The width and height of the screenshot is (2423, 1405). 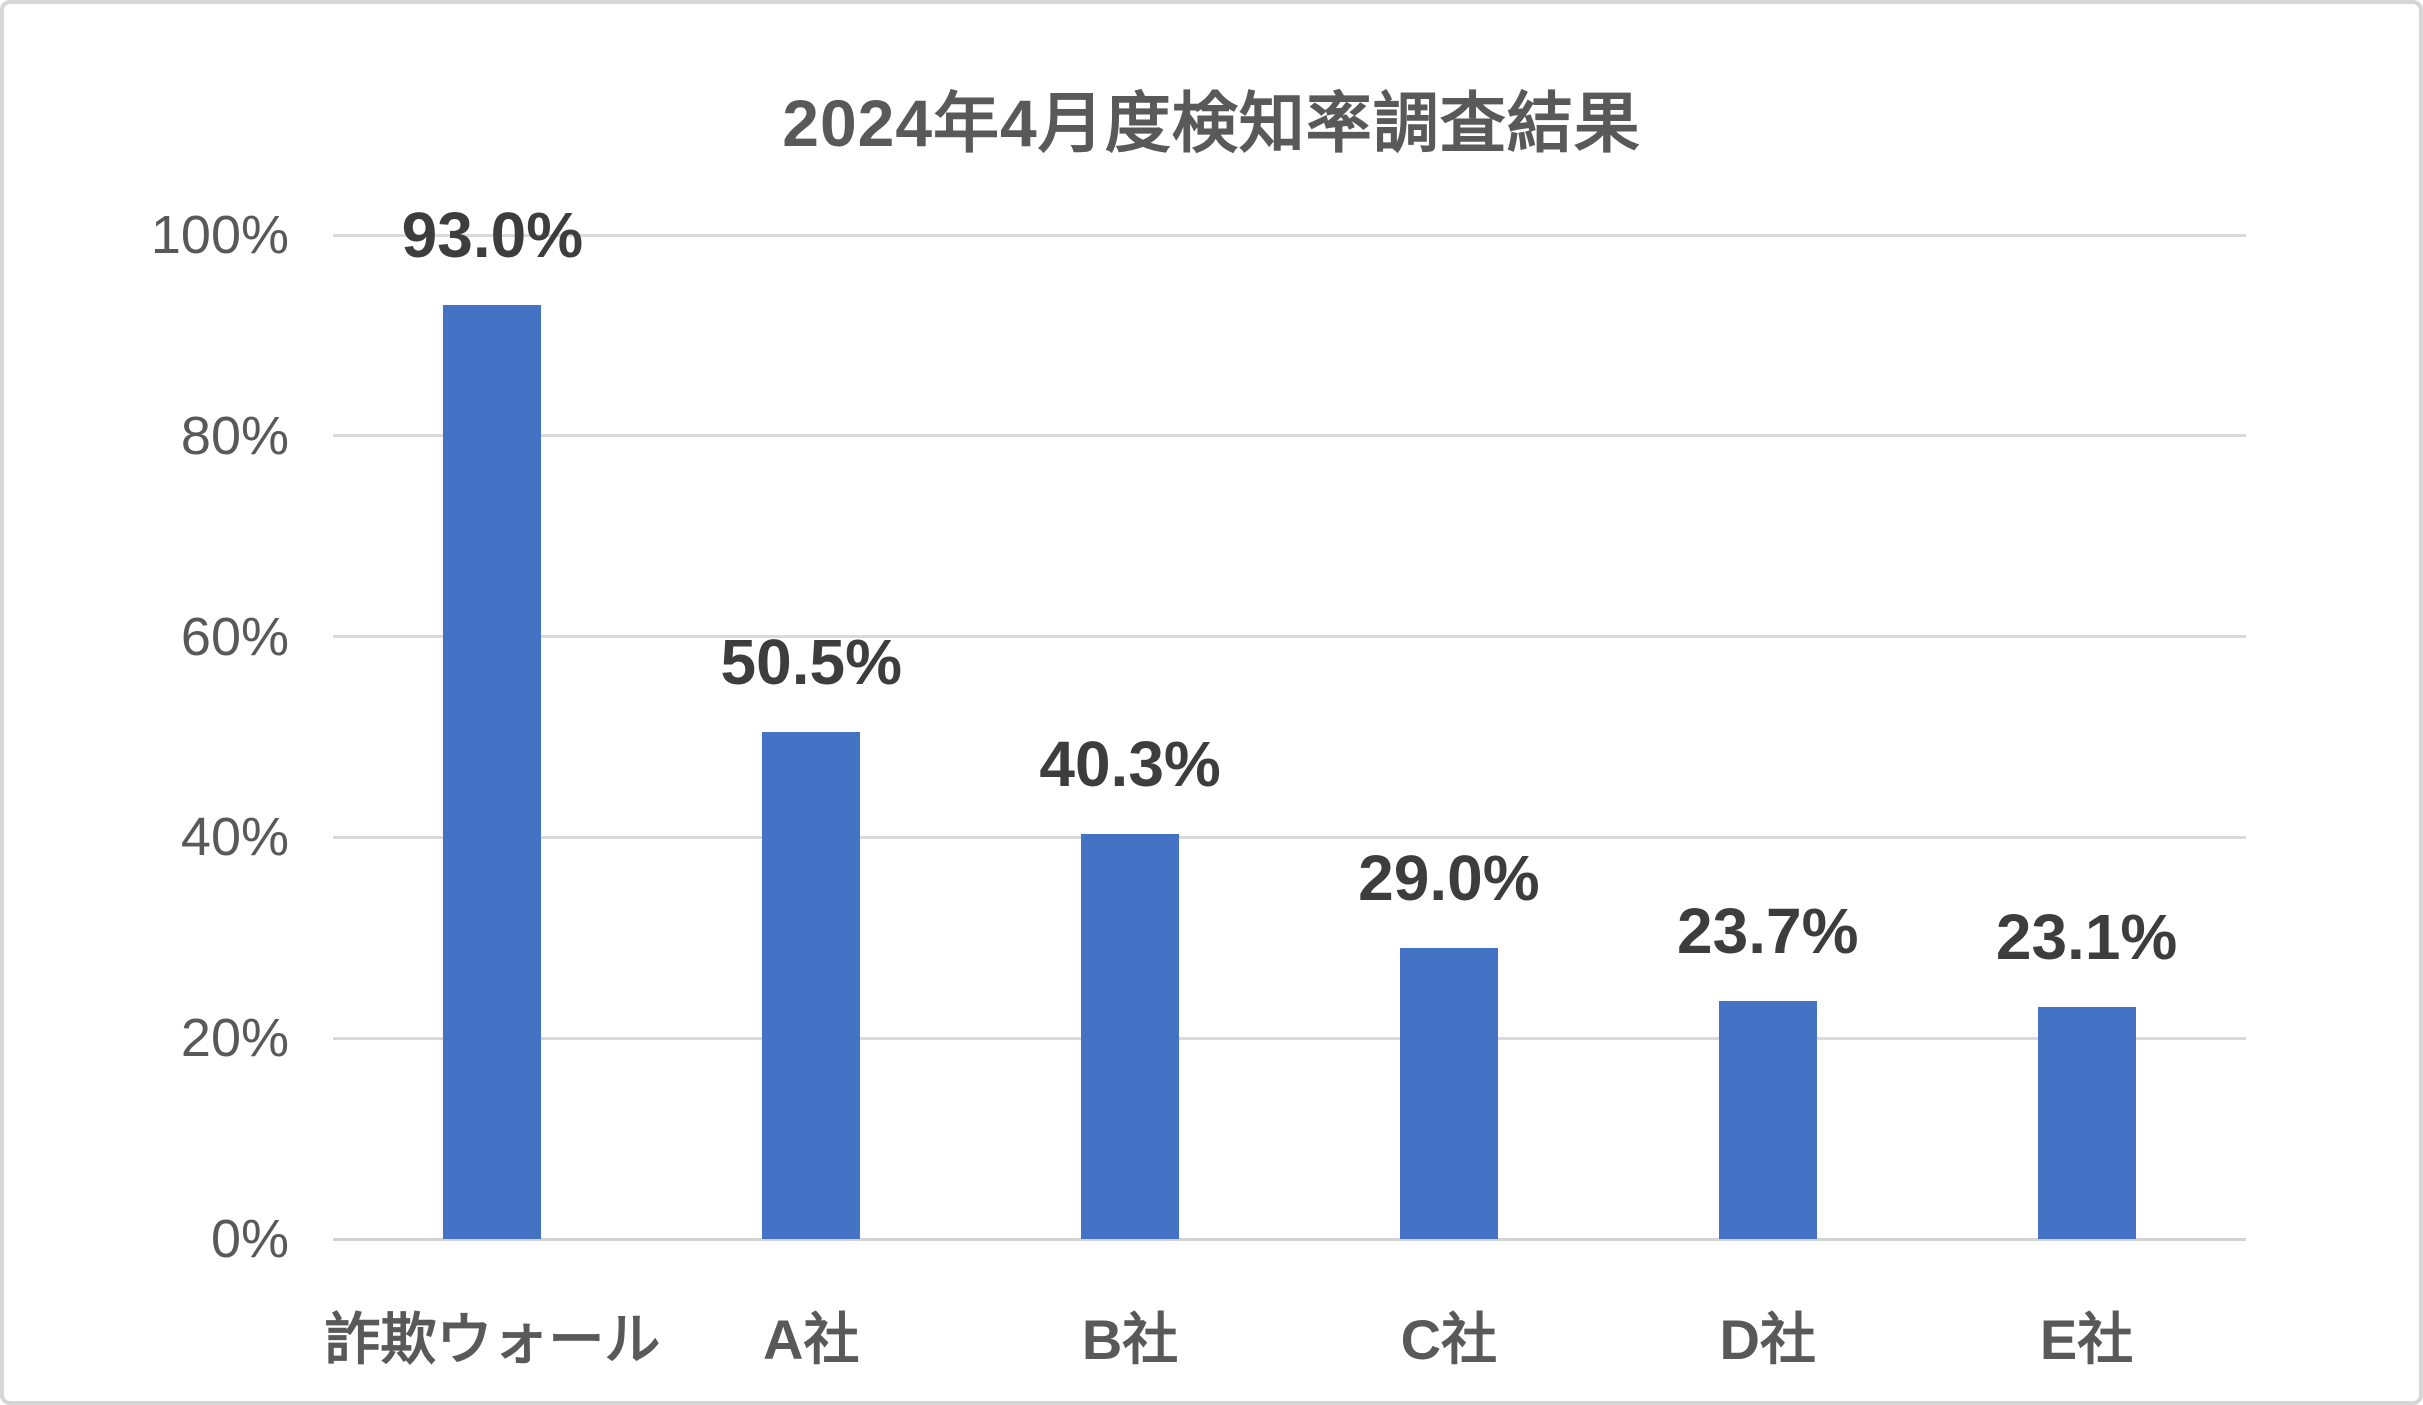 I want to click on chart-title: 2024年4月度検知率調査結果, so click(x=1211, y=123).